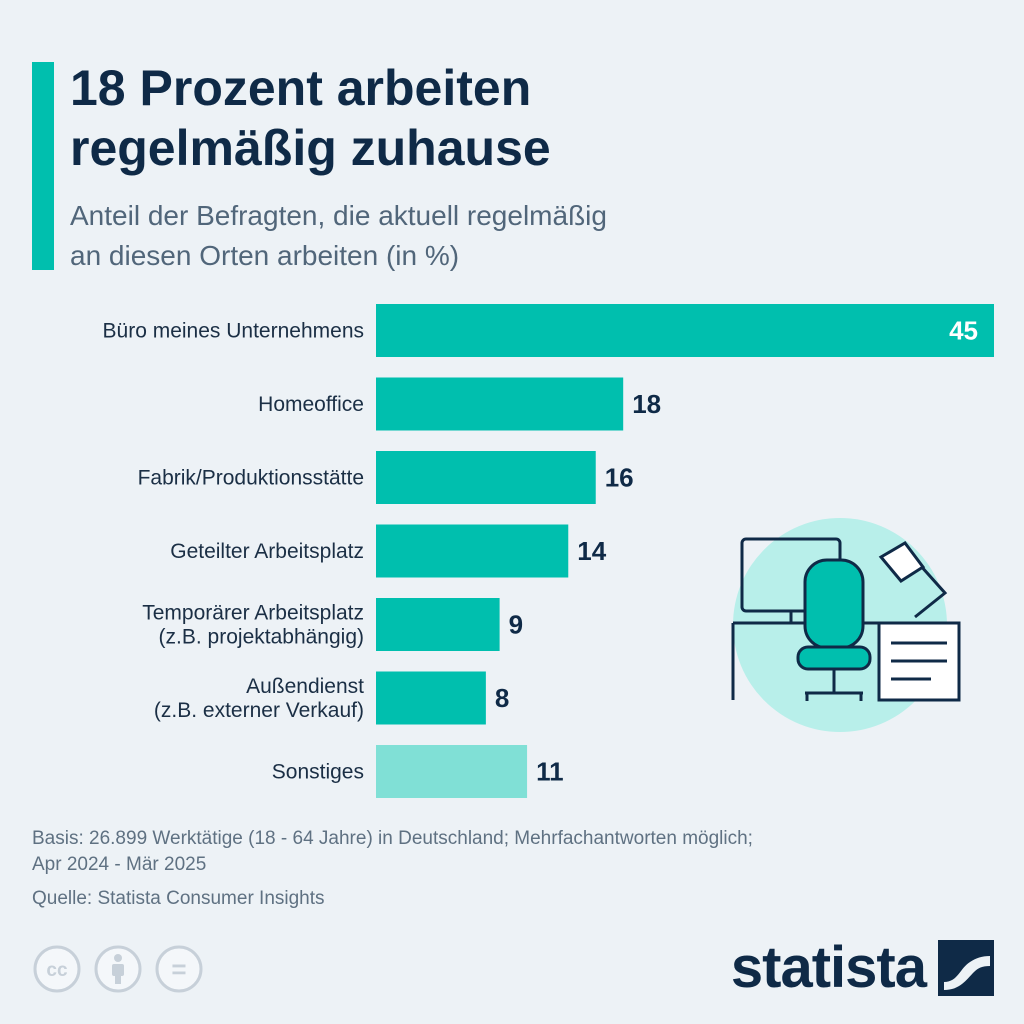 This screenshot has height=1024, width=1024. I want to click on category-label-5-0: Außendienst, so click(305, 686).